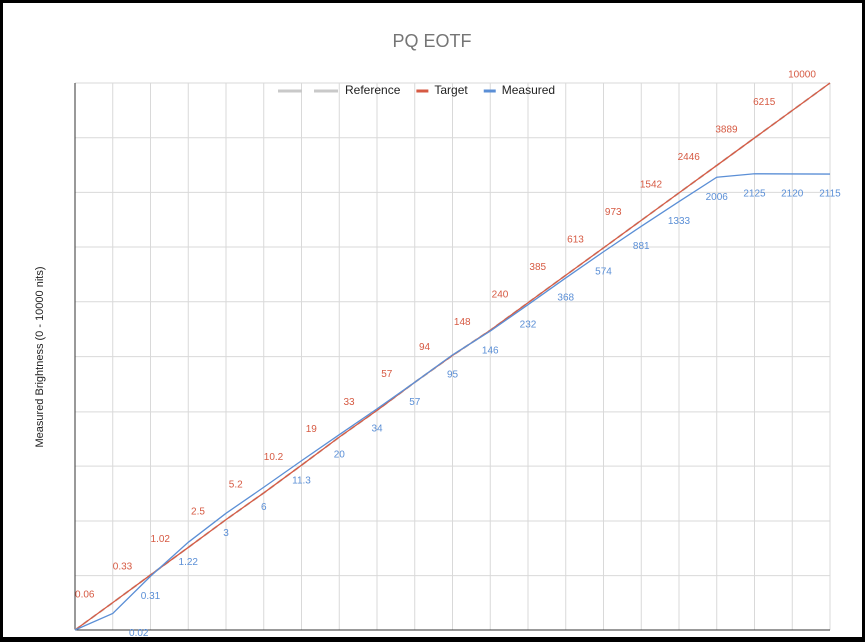  Describe the element at coordinates (85, 594) in the screenshot. I see `data-label: 0.06` at that location.